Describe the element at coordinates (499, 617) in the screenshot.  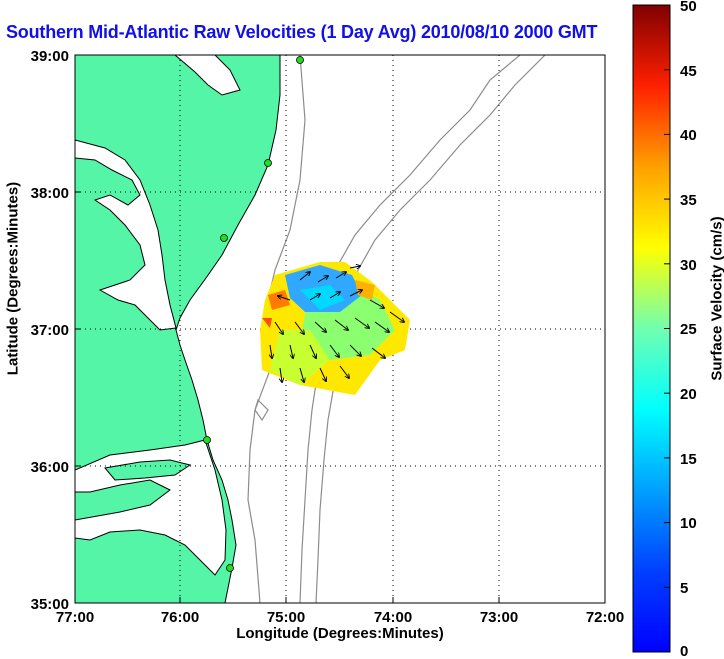
I see `x-tick-label: 73:00` at that location.